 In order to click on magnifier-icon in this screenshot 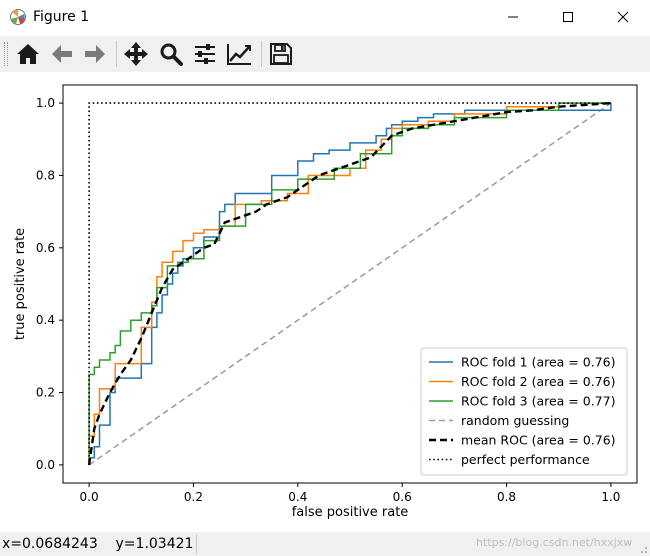, I will do `click(171, 54)`.